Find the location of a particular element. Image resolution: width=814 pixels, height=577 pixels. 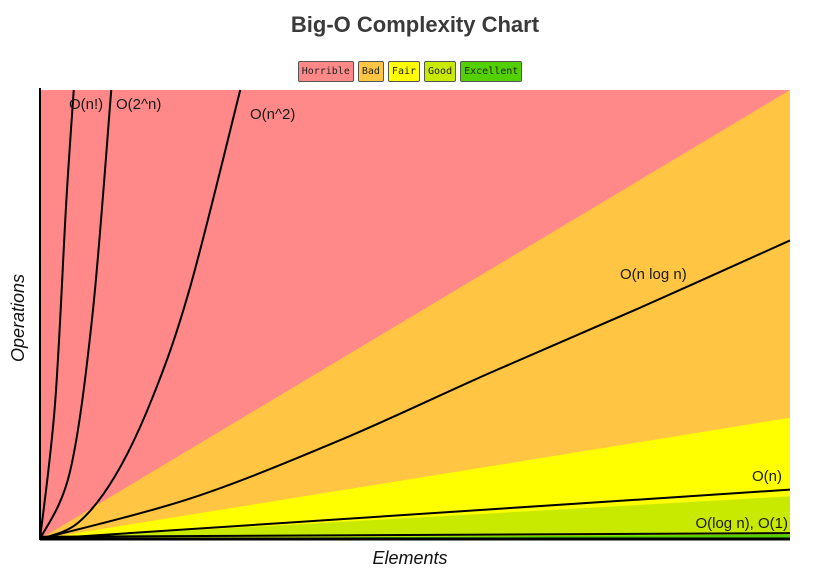

region-good is located at coordinates (415, 517).